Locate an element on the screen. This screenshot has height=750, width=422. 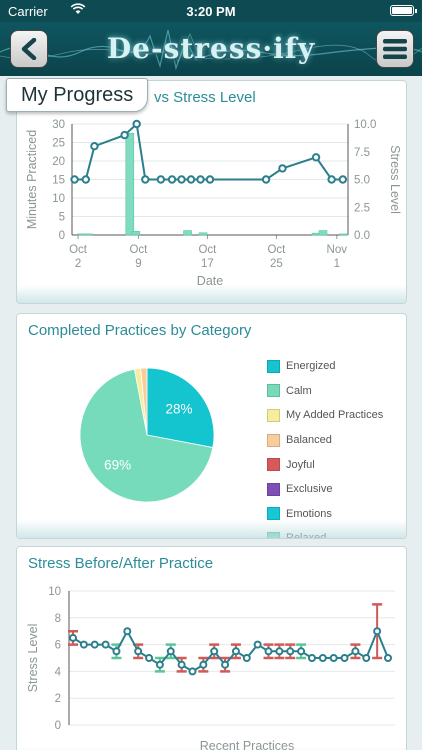
app-logo: De-stress·ify is located at coordinates (211, 48).